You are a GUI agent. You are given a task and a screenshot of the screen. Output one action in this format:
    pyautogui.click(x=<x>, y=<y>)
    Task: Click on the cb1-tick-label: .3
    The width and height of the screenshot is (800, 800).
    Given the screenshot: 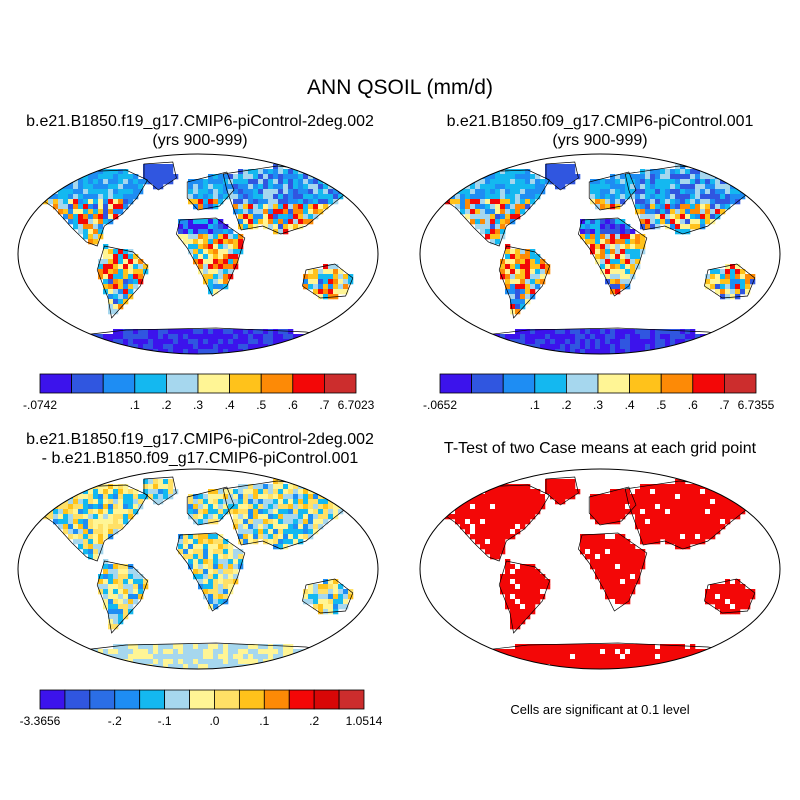 What is the action you would take?
    pyautogui.click(x=198, y=405)
    